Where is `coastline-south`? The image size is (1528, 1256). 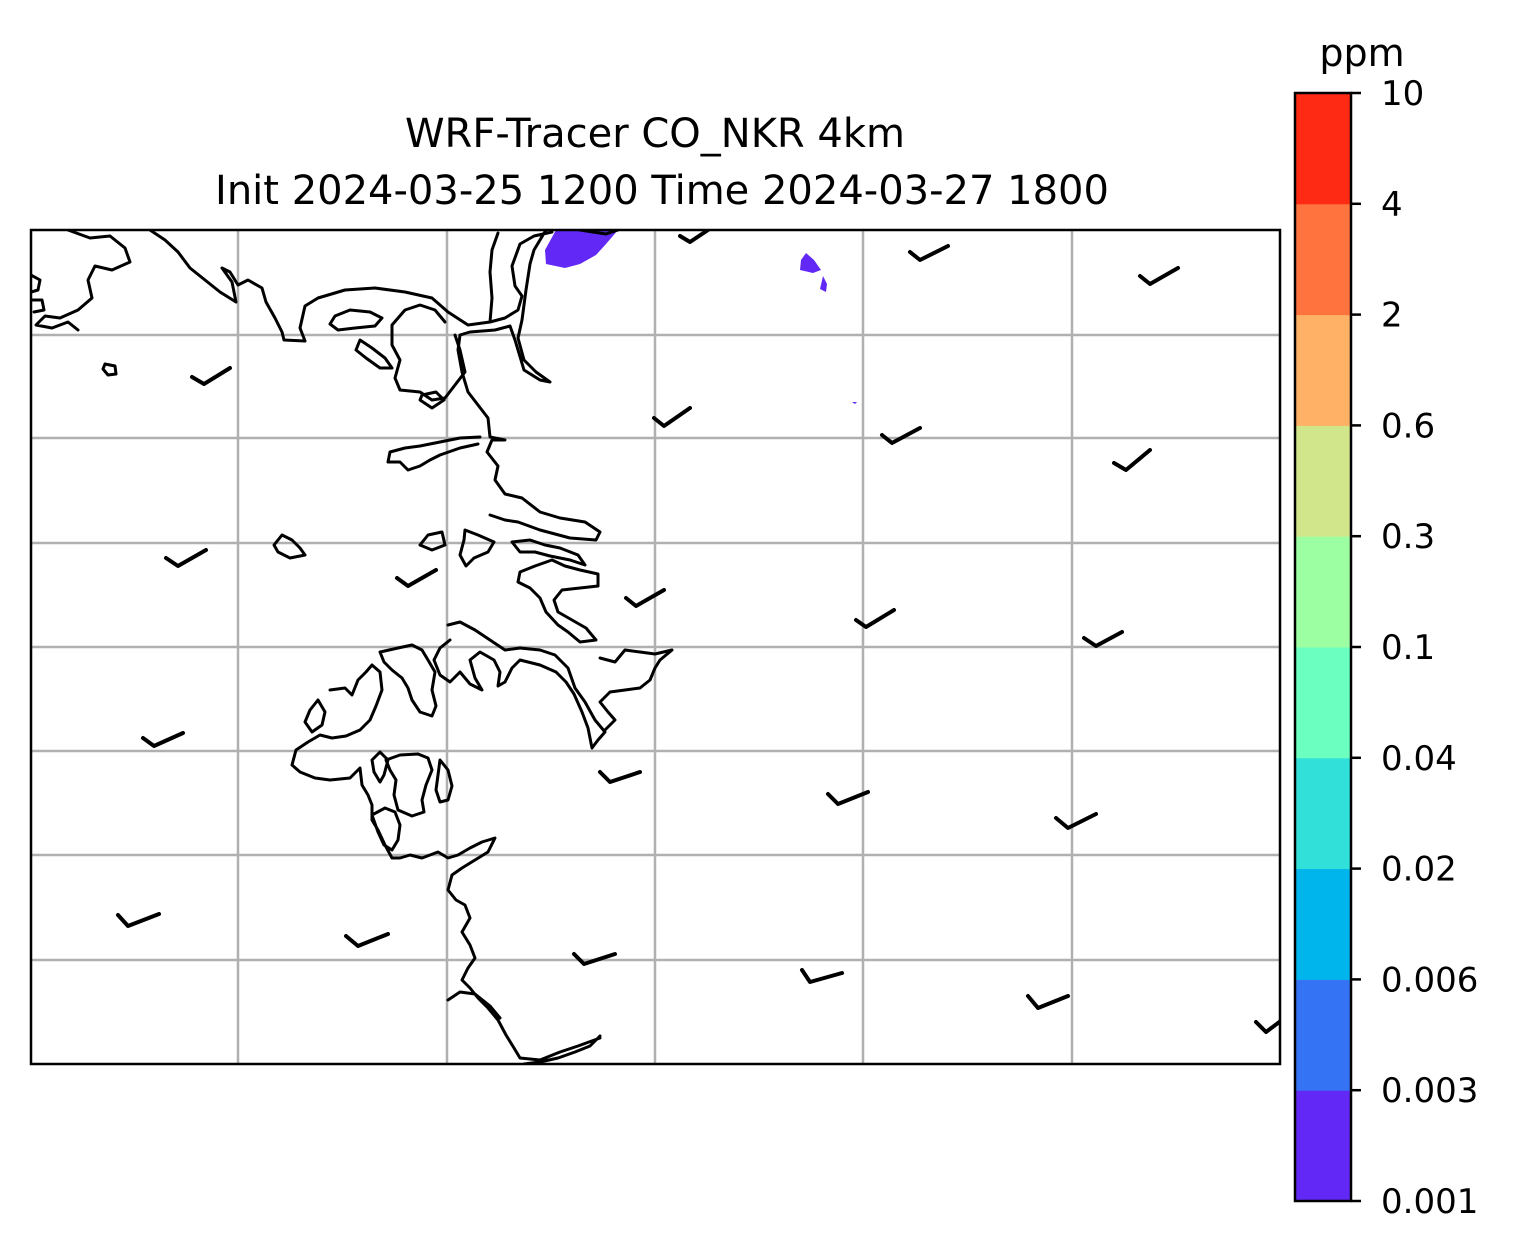
coastline-south is located at coordinates (482, 842).